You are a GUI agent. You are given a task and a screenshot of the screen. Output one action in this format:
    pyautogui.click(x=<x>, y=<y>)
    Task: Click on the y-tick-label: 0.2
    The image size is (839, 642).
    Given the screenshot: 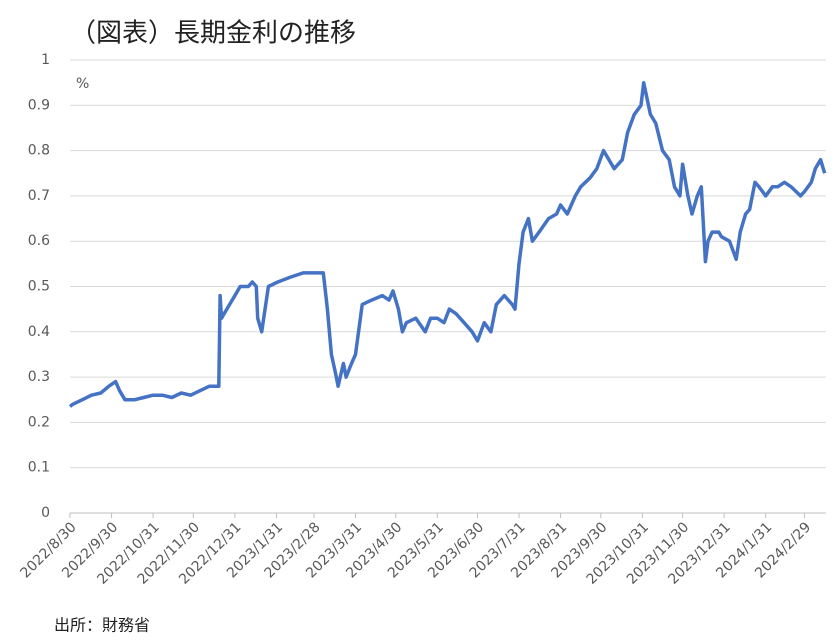 What is the action you would take?
    pyautogui.click(x=39, y=422)
    